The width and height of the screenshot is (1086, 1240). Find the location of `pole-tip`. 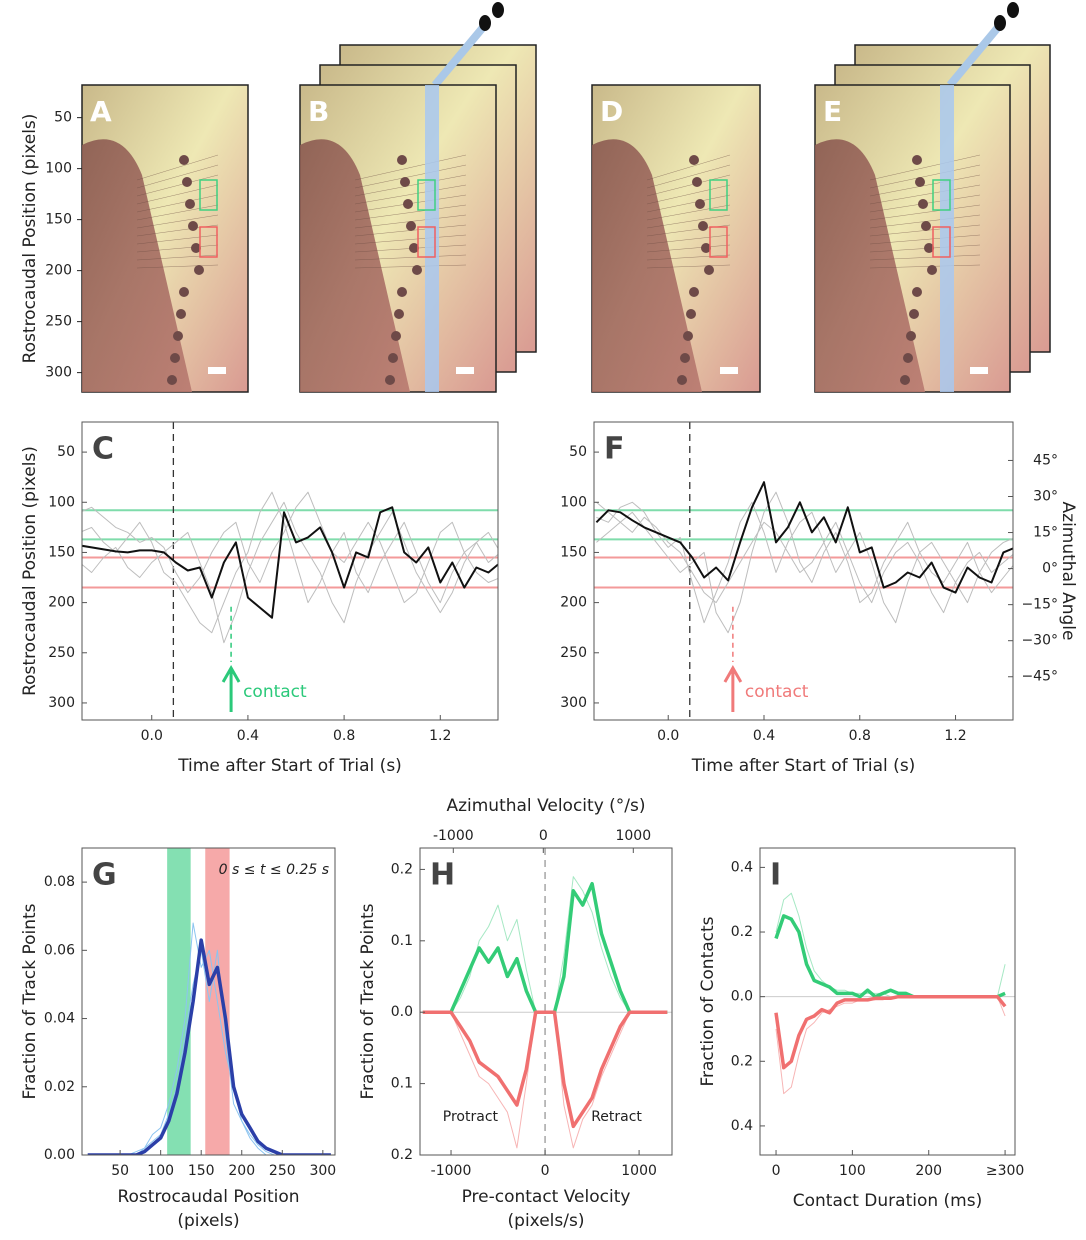

pole-tip is located at coordinates (485, 23).